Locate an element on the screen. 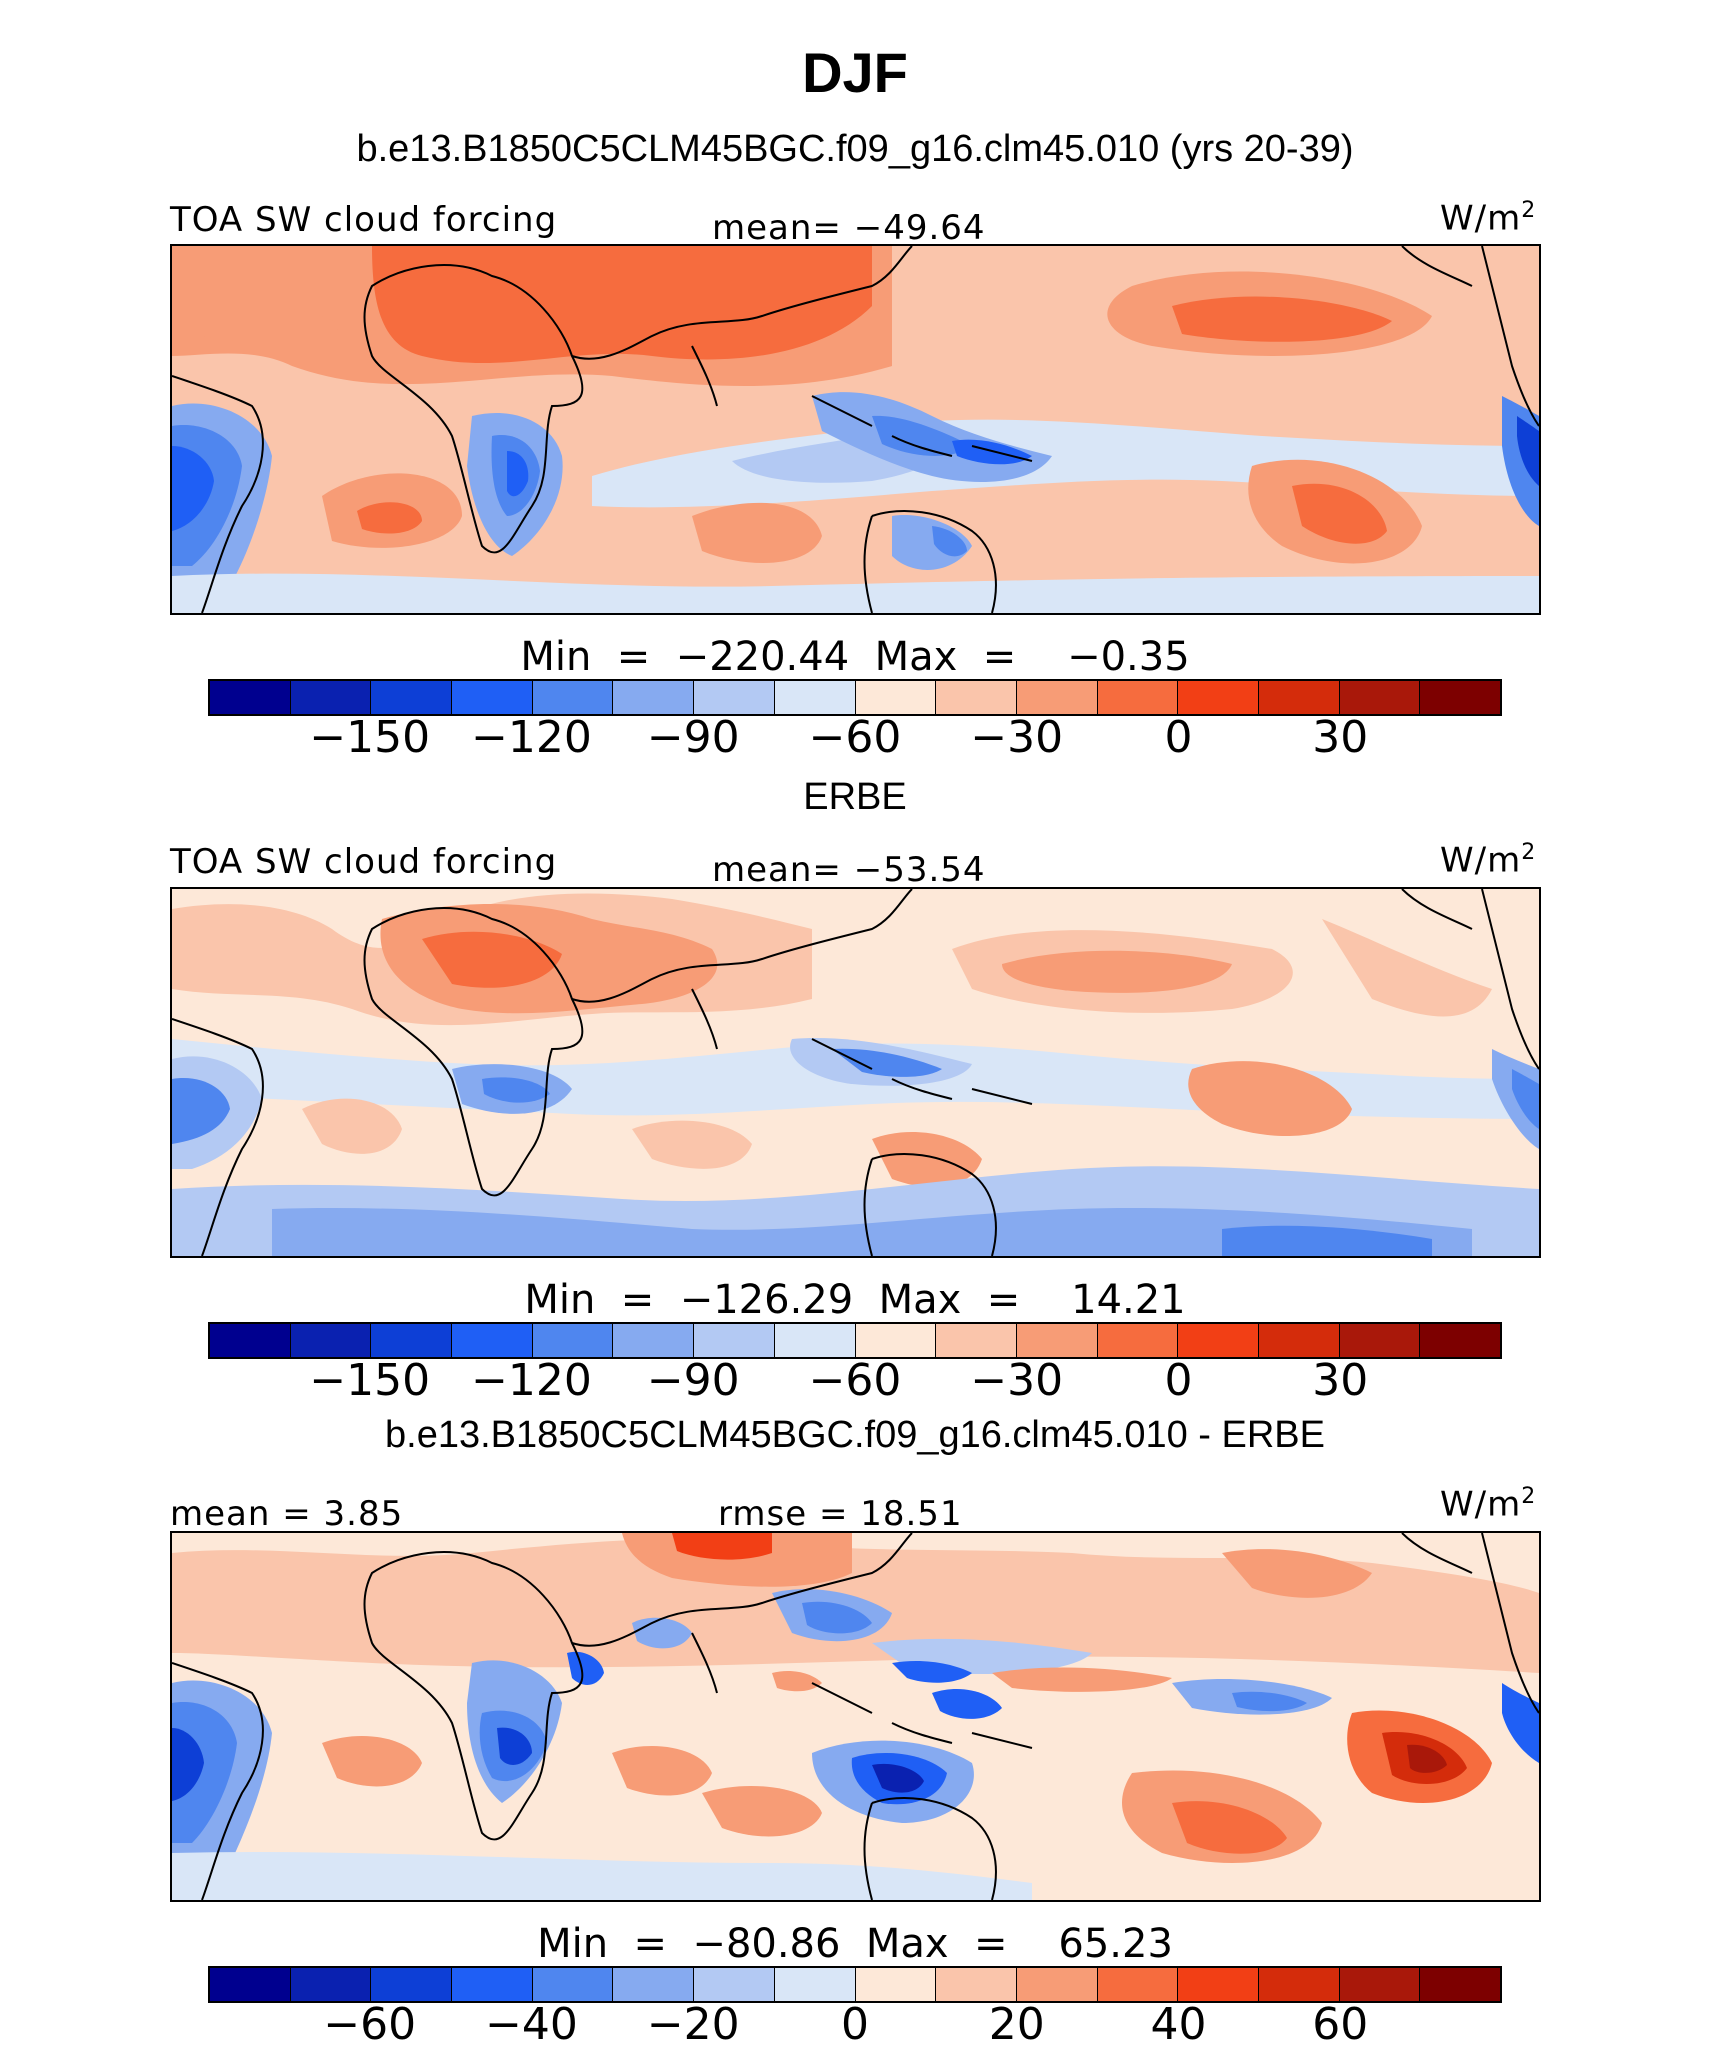  panel-3-colorbar is located at coordinates (855, 1984).